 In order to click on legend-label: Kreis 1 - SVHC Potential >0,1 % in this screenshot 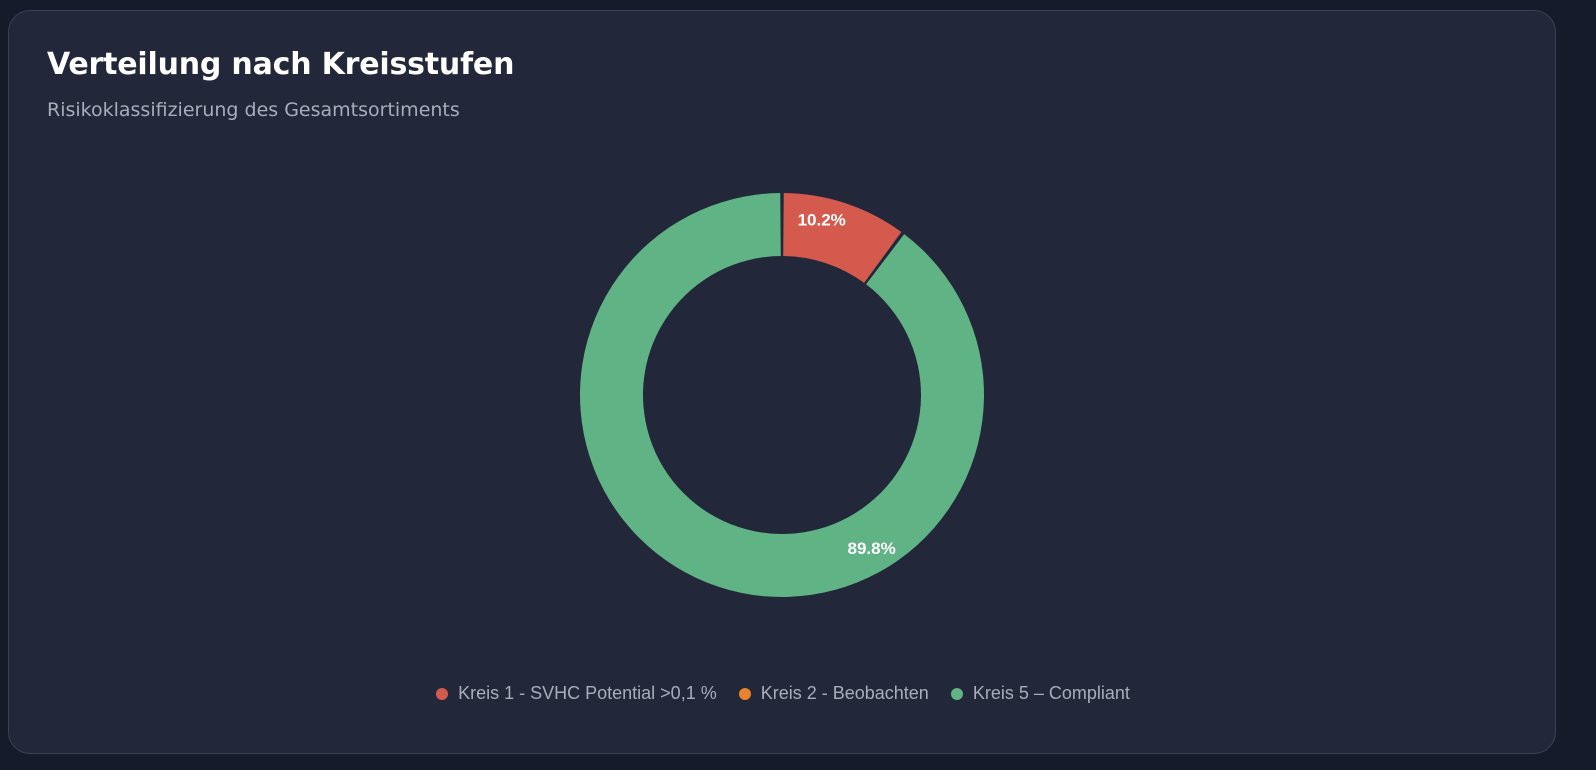, I will do `click(587, 693)`.